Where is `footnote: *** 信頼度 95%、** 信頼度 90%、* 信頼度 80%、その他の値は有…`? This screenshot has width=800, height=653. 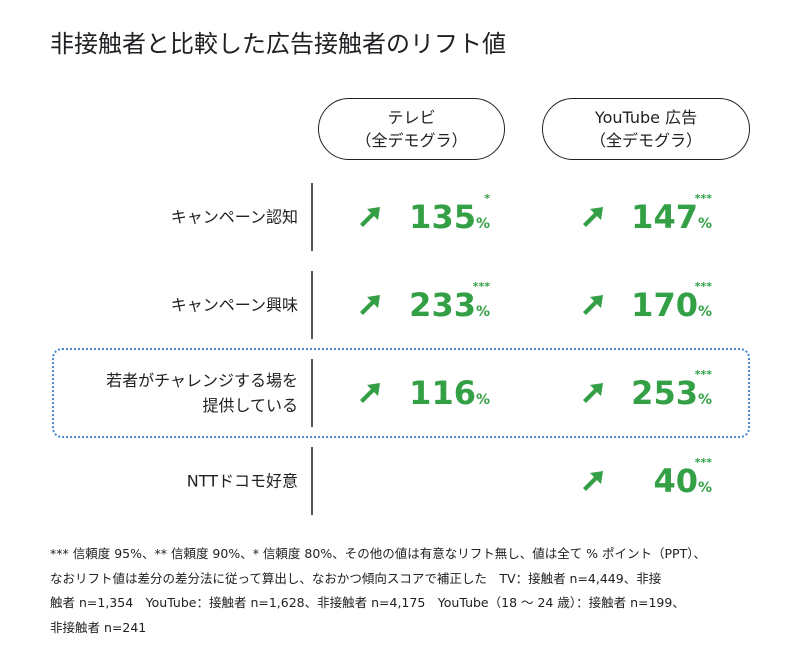
footnote: *** 信頼度 95%、** 信頼度 90%、* 信頼度 80%、その他の値は有… is located at coordinates (378, 591).